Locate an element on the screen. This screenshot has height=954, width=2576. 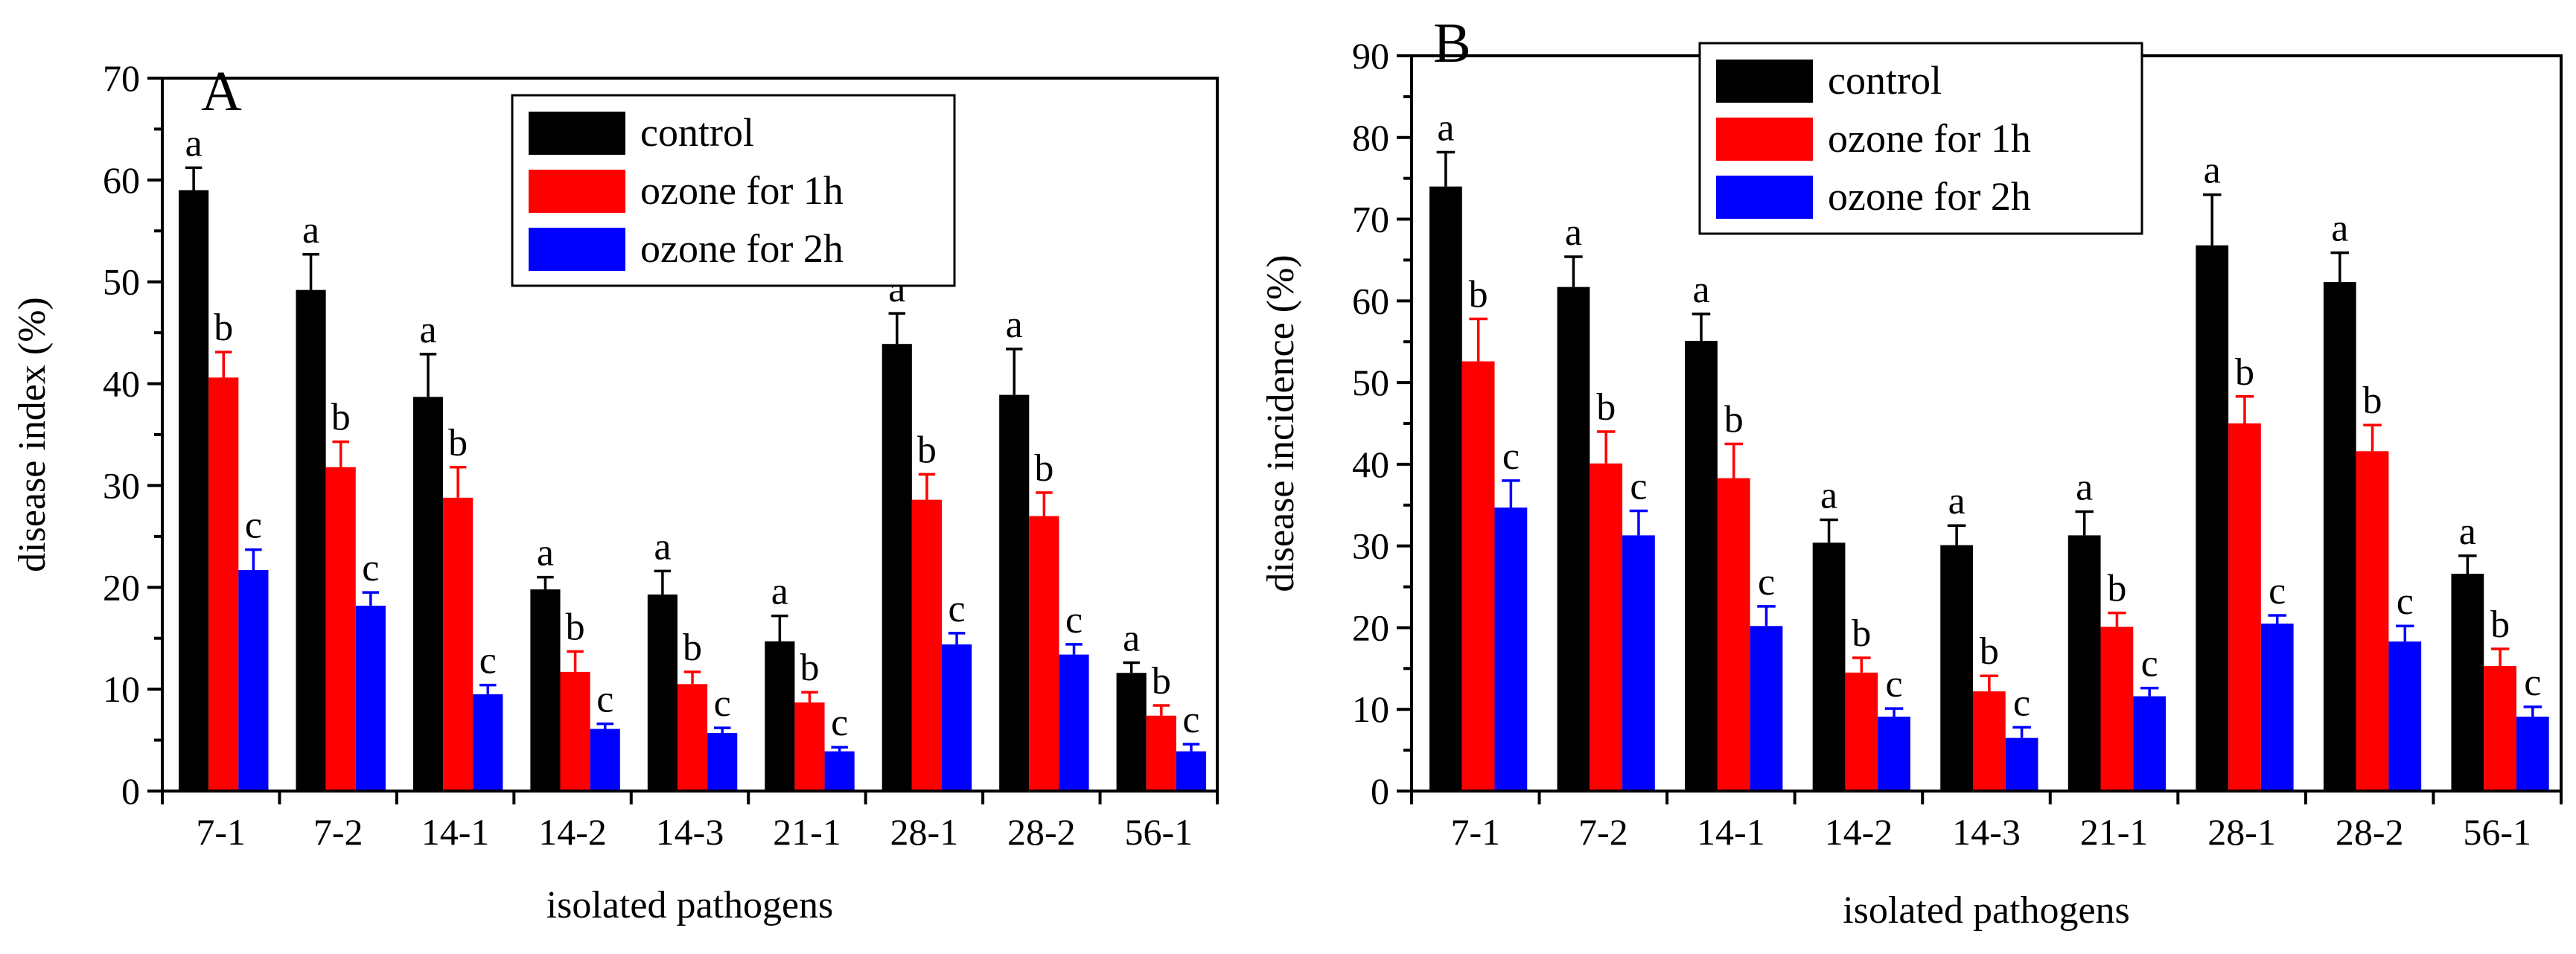
y-tick-label: 0 is located at coordinates (130, 791).